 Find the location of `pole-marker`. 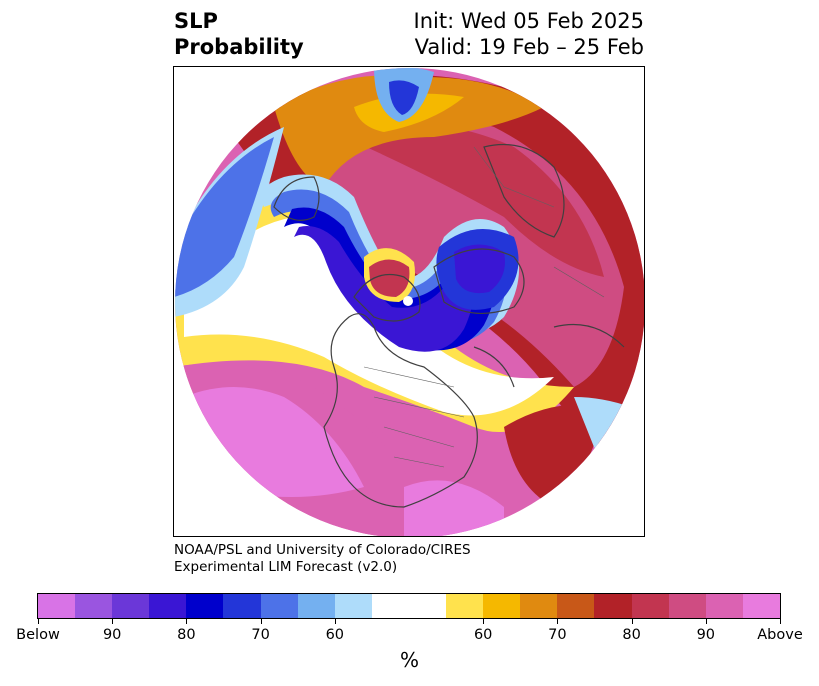

pole-marker is located at coordinates (408, 301).